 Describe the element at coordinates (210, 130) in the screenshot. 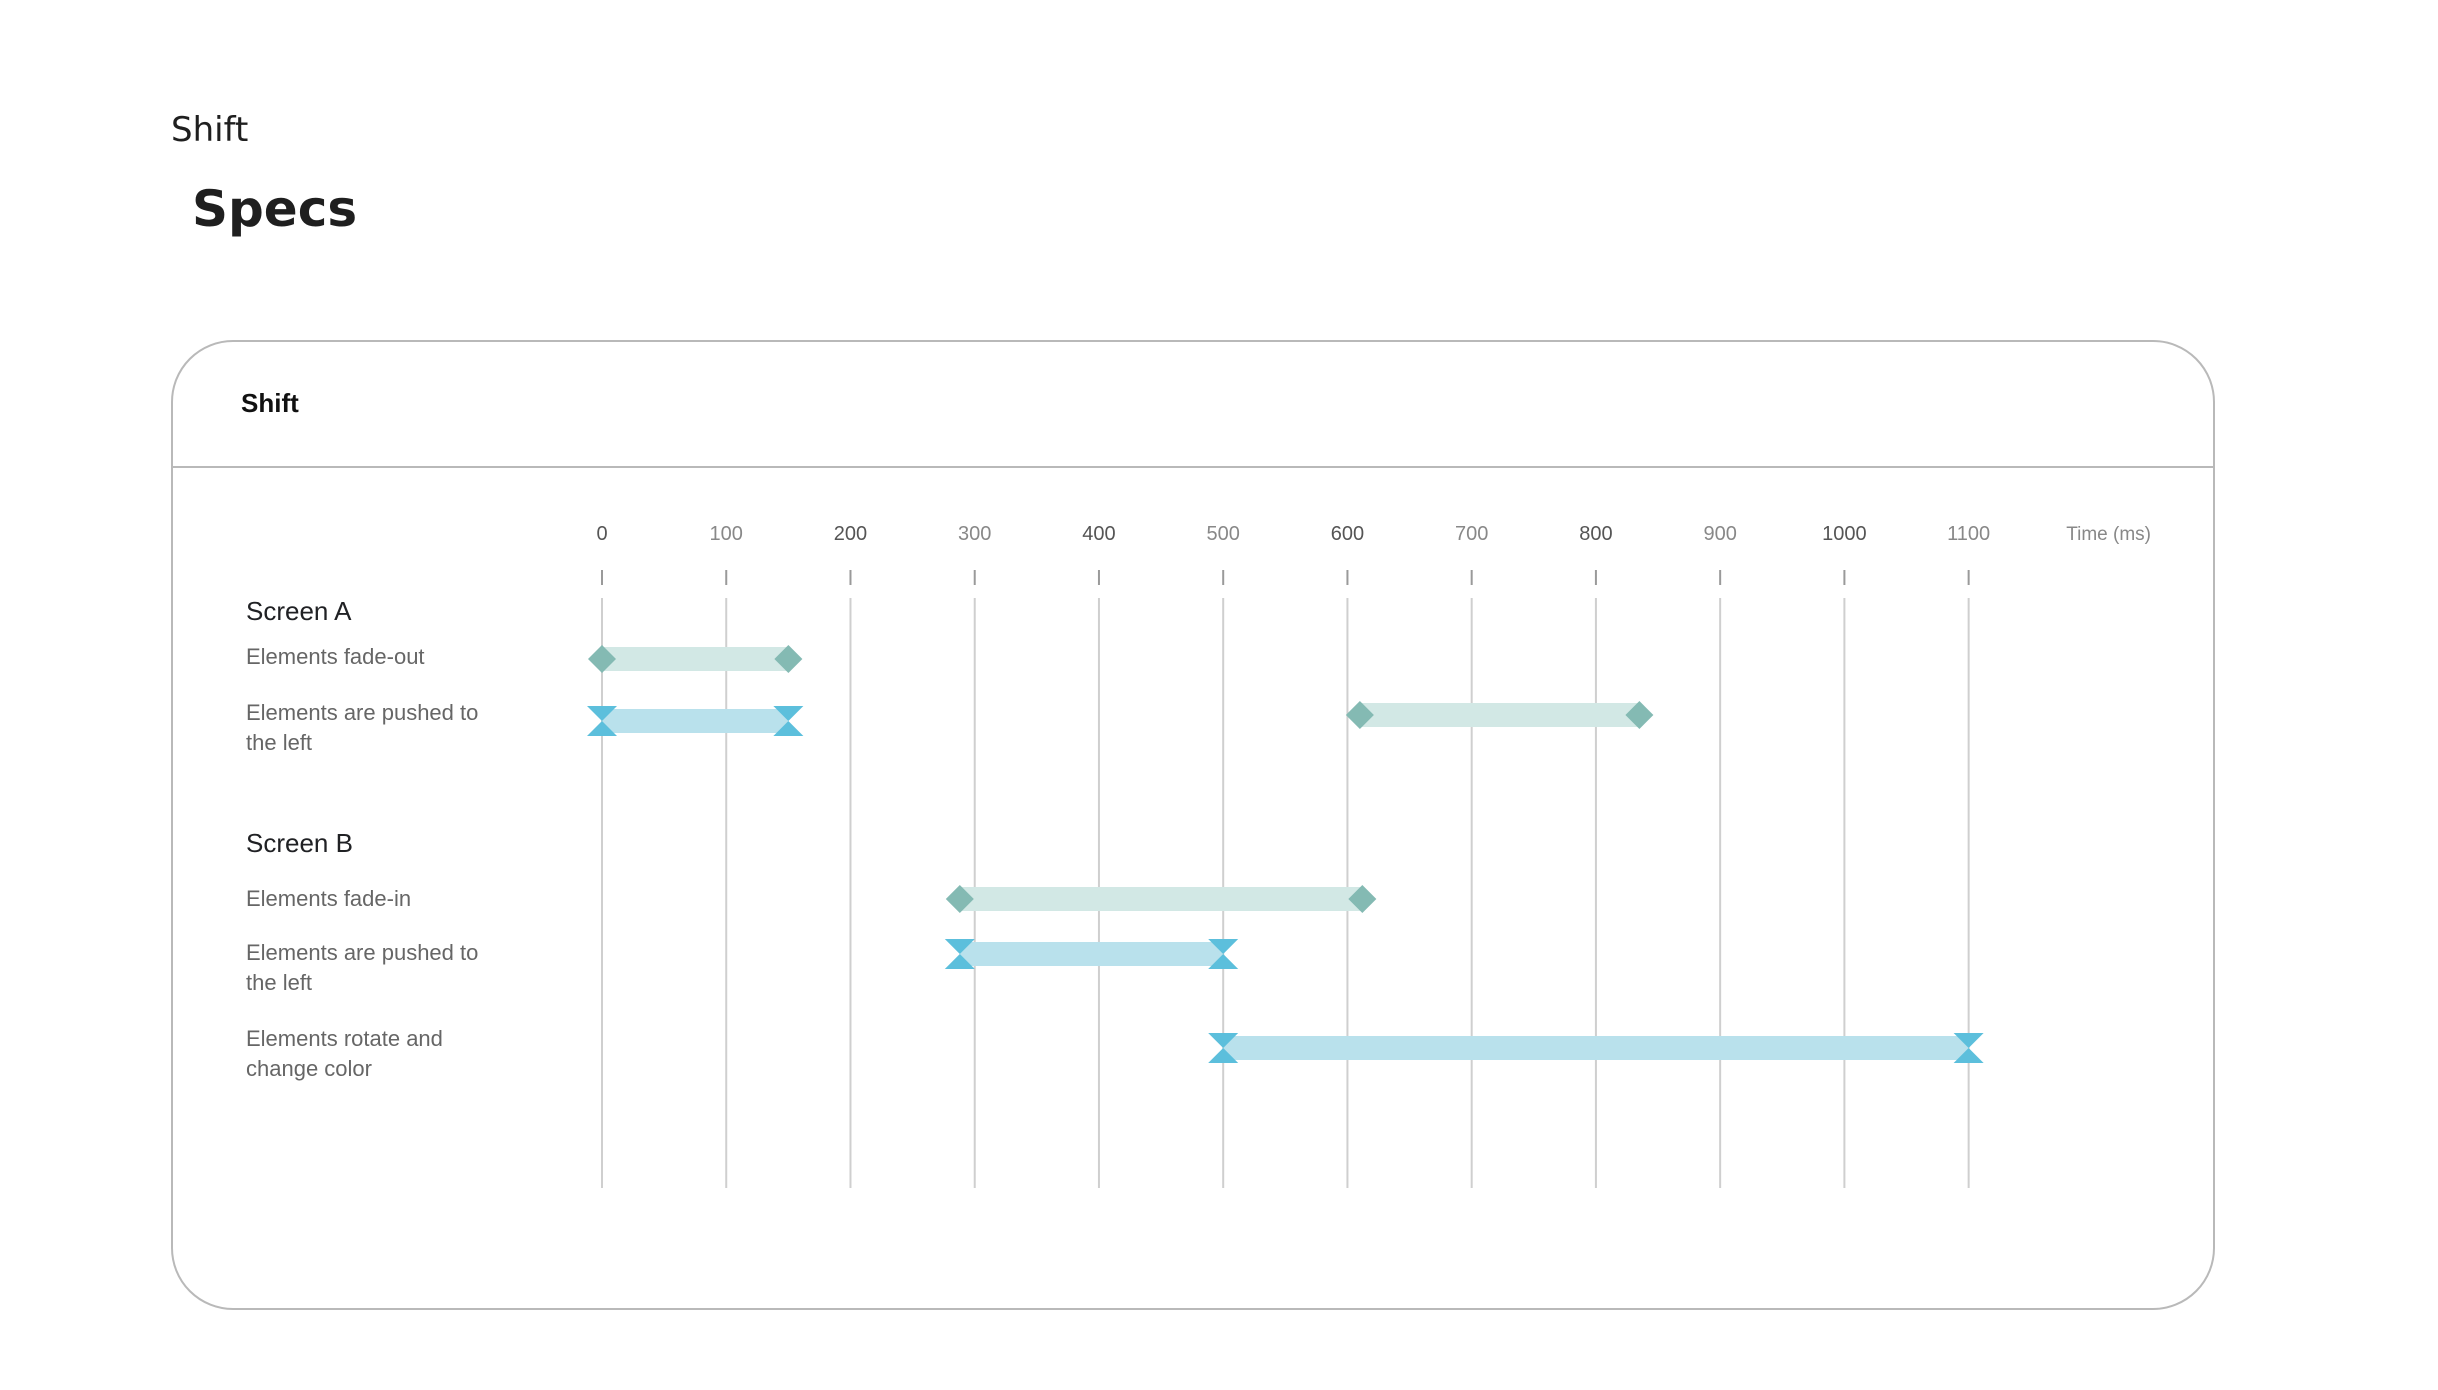

I see `breadcrumb: Shift` at that location.